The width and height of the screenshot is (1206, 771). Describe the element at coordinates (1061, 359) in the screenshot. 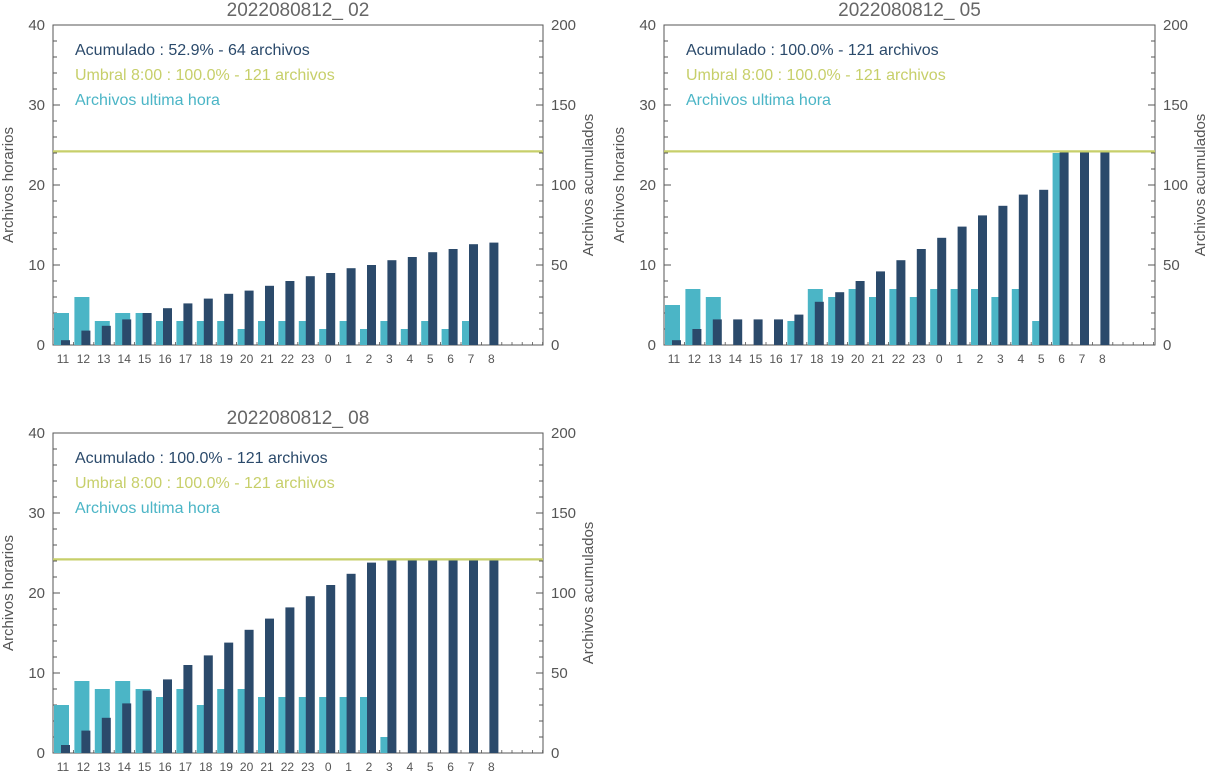

I see `x-tick-label: 6` at that location.